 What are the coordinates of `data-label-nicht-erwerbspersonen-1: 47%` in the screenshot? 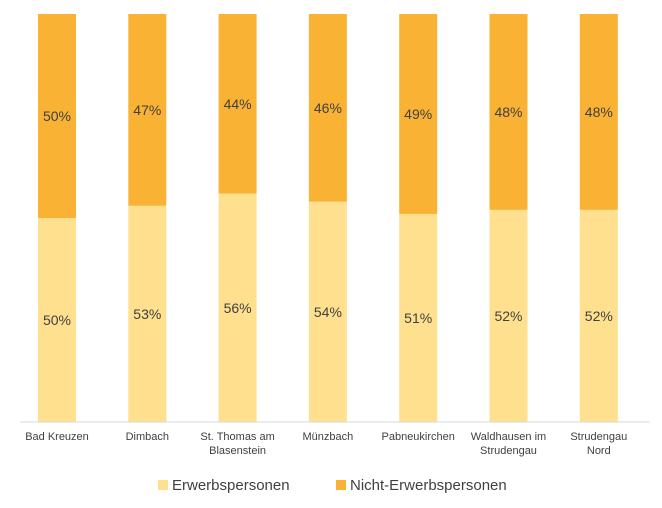 It's located at (147, 110).